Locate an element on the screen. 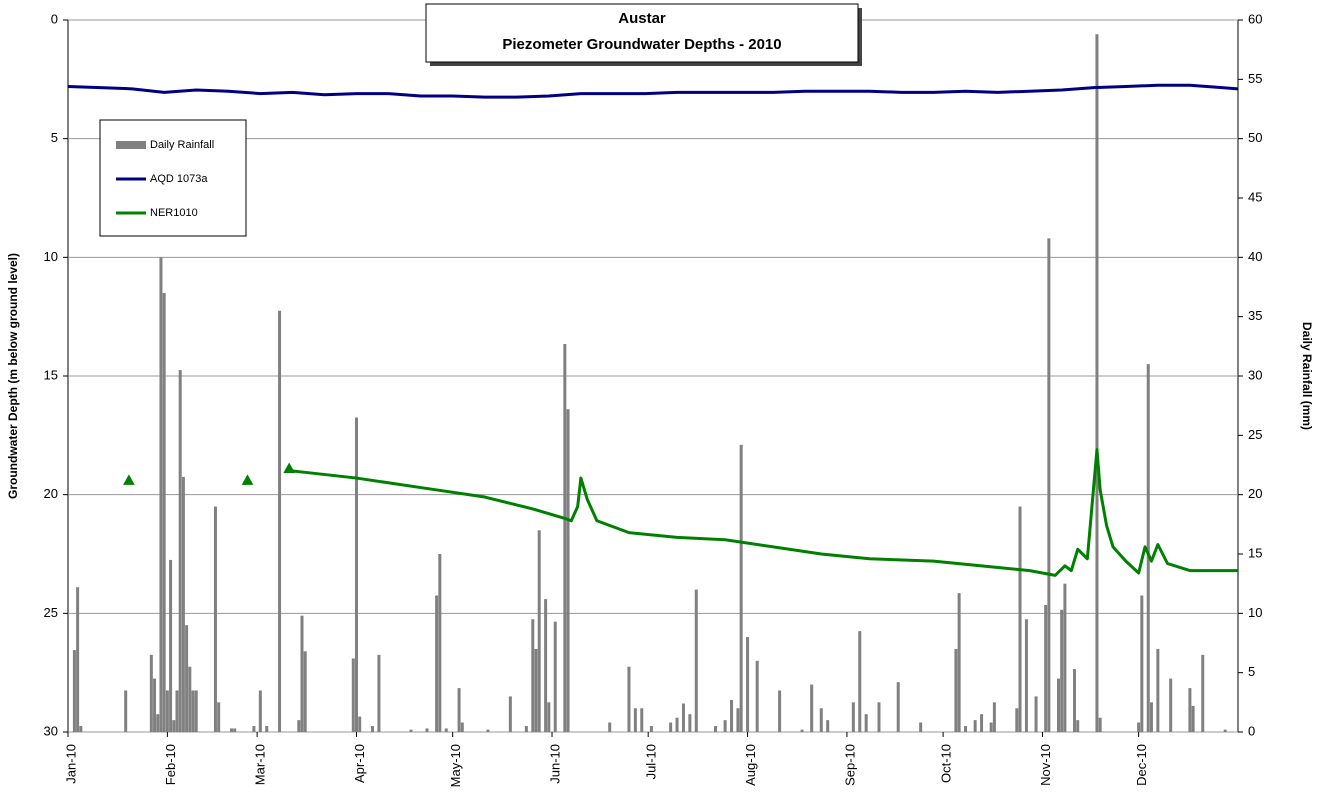  x-tick-label: May-10 is located at coordinates (455, 765).